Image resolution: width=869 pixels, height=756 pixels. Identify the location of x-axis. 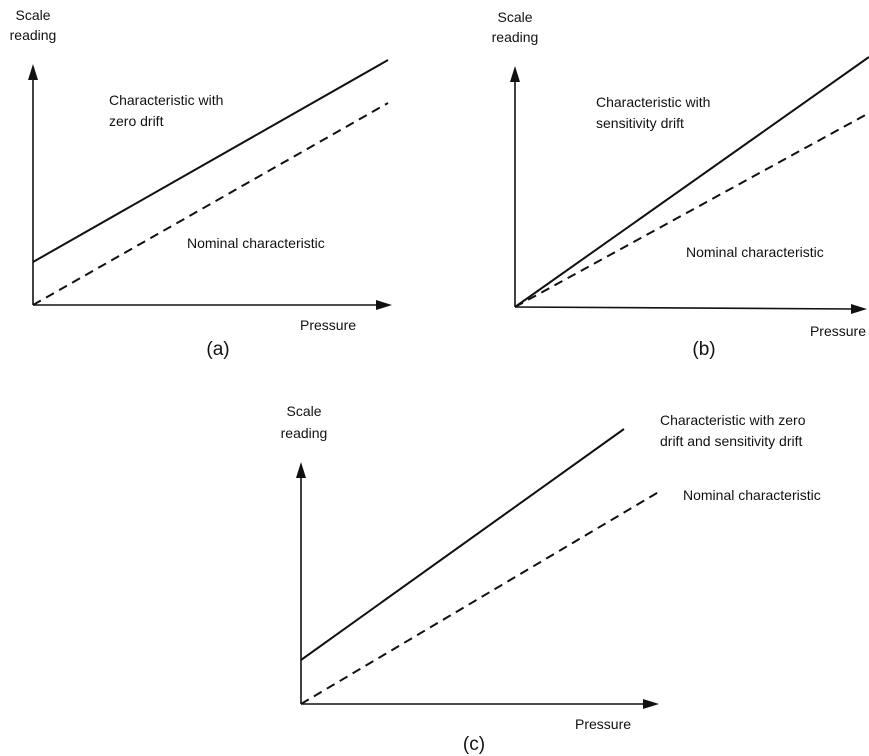
(684, 308).